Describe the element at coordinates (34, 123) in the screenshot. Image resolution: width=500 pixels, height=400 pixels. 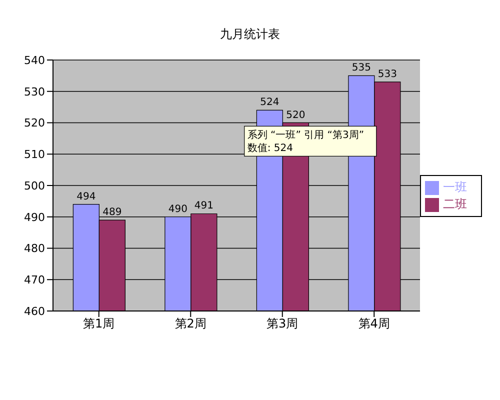
I see `y-tick-label: 520` at that location.